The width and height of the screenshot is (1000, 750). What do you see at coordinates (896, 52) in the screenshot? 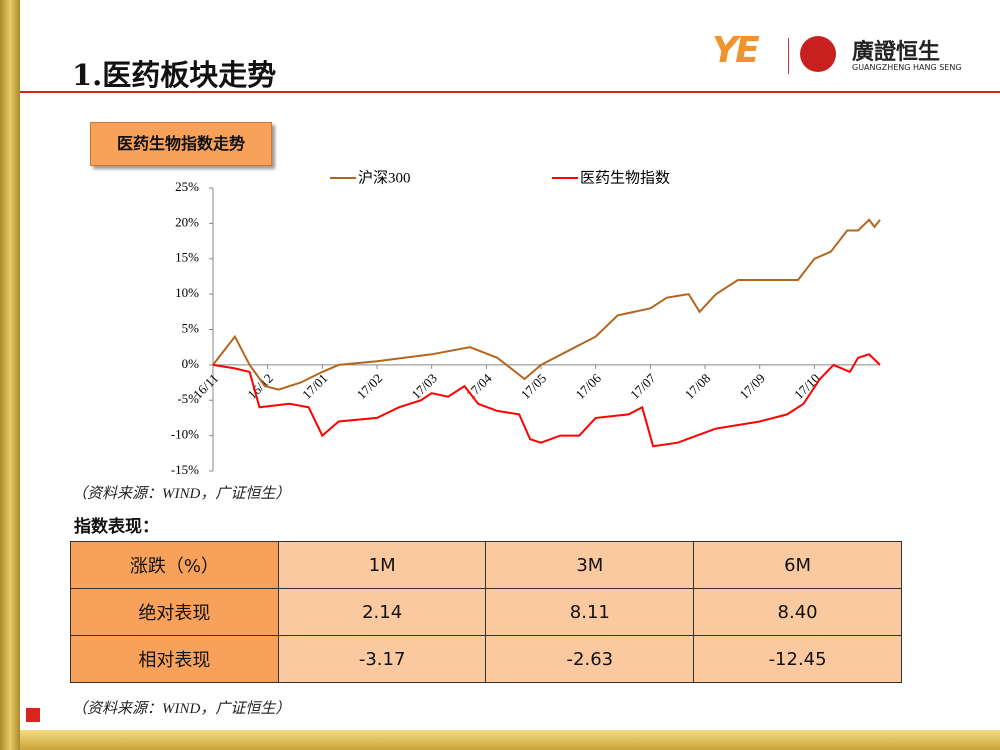
I see `logo-name: 廣證恒生` at bounding box center [896, 52].